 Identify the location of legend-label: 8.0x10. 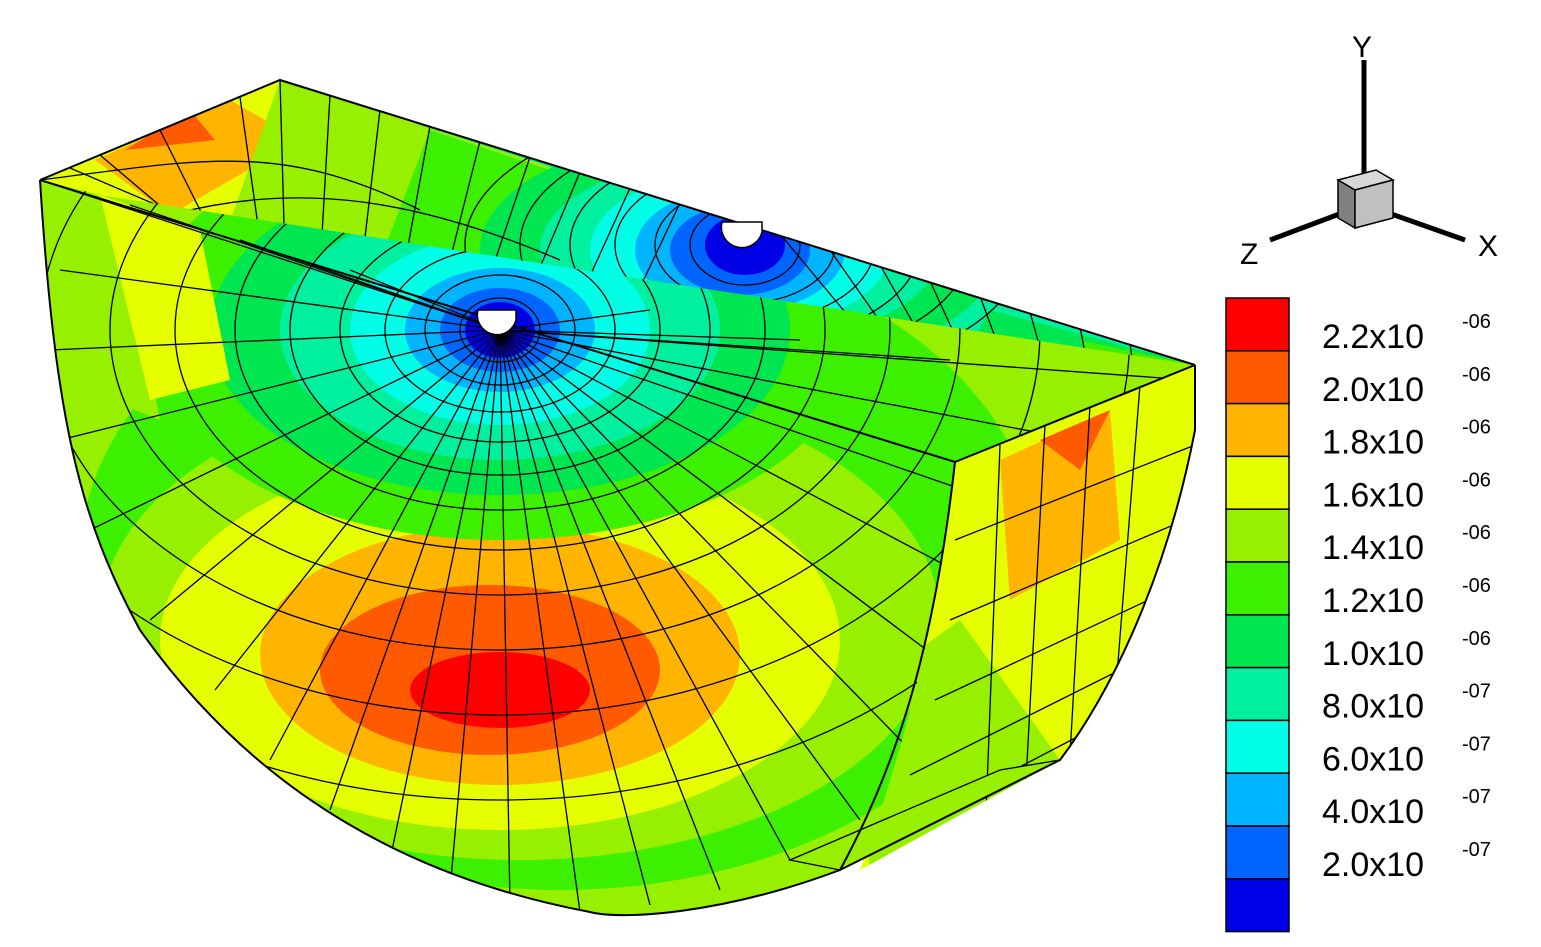
(1373, 707).